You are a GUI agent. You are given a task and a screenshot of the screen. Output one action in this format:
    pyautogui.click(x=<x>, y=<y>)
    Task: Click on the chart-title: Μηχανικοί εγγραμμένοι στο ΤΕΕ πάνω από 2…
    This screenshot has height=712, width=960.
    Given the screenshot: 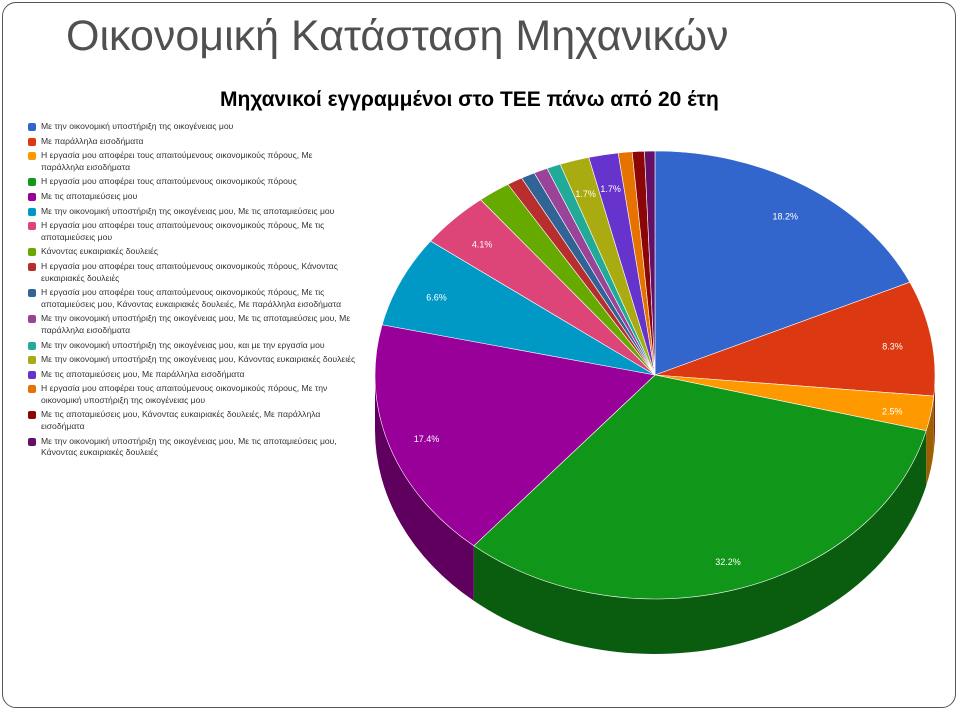 What is the action you would take?
    pyautogui.click(x=469, y=99)
    